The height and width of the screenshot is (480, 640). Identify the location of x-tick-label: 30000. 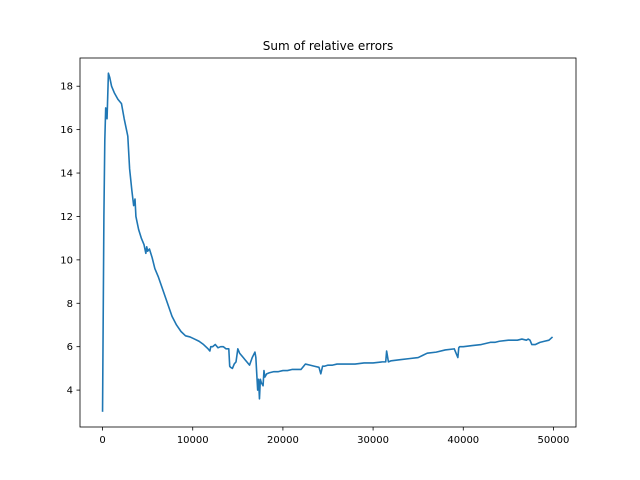
(373, 440).